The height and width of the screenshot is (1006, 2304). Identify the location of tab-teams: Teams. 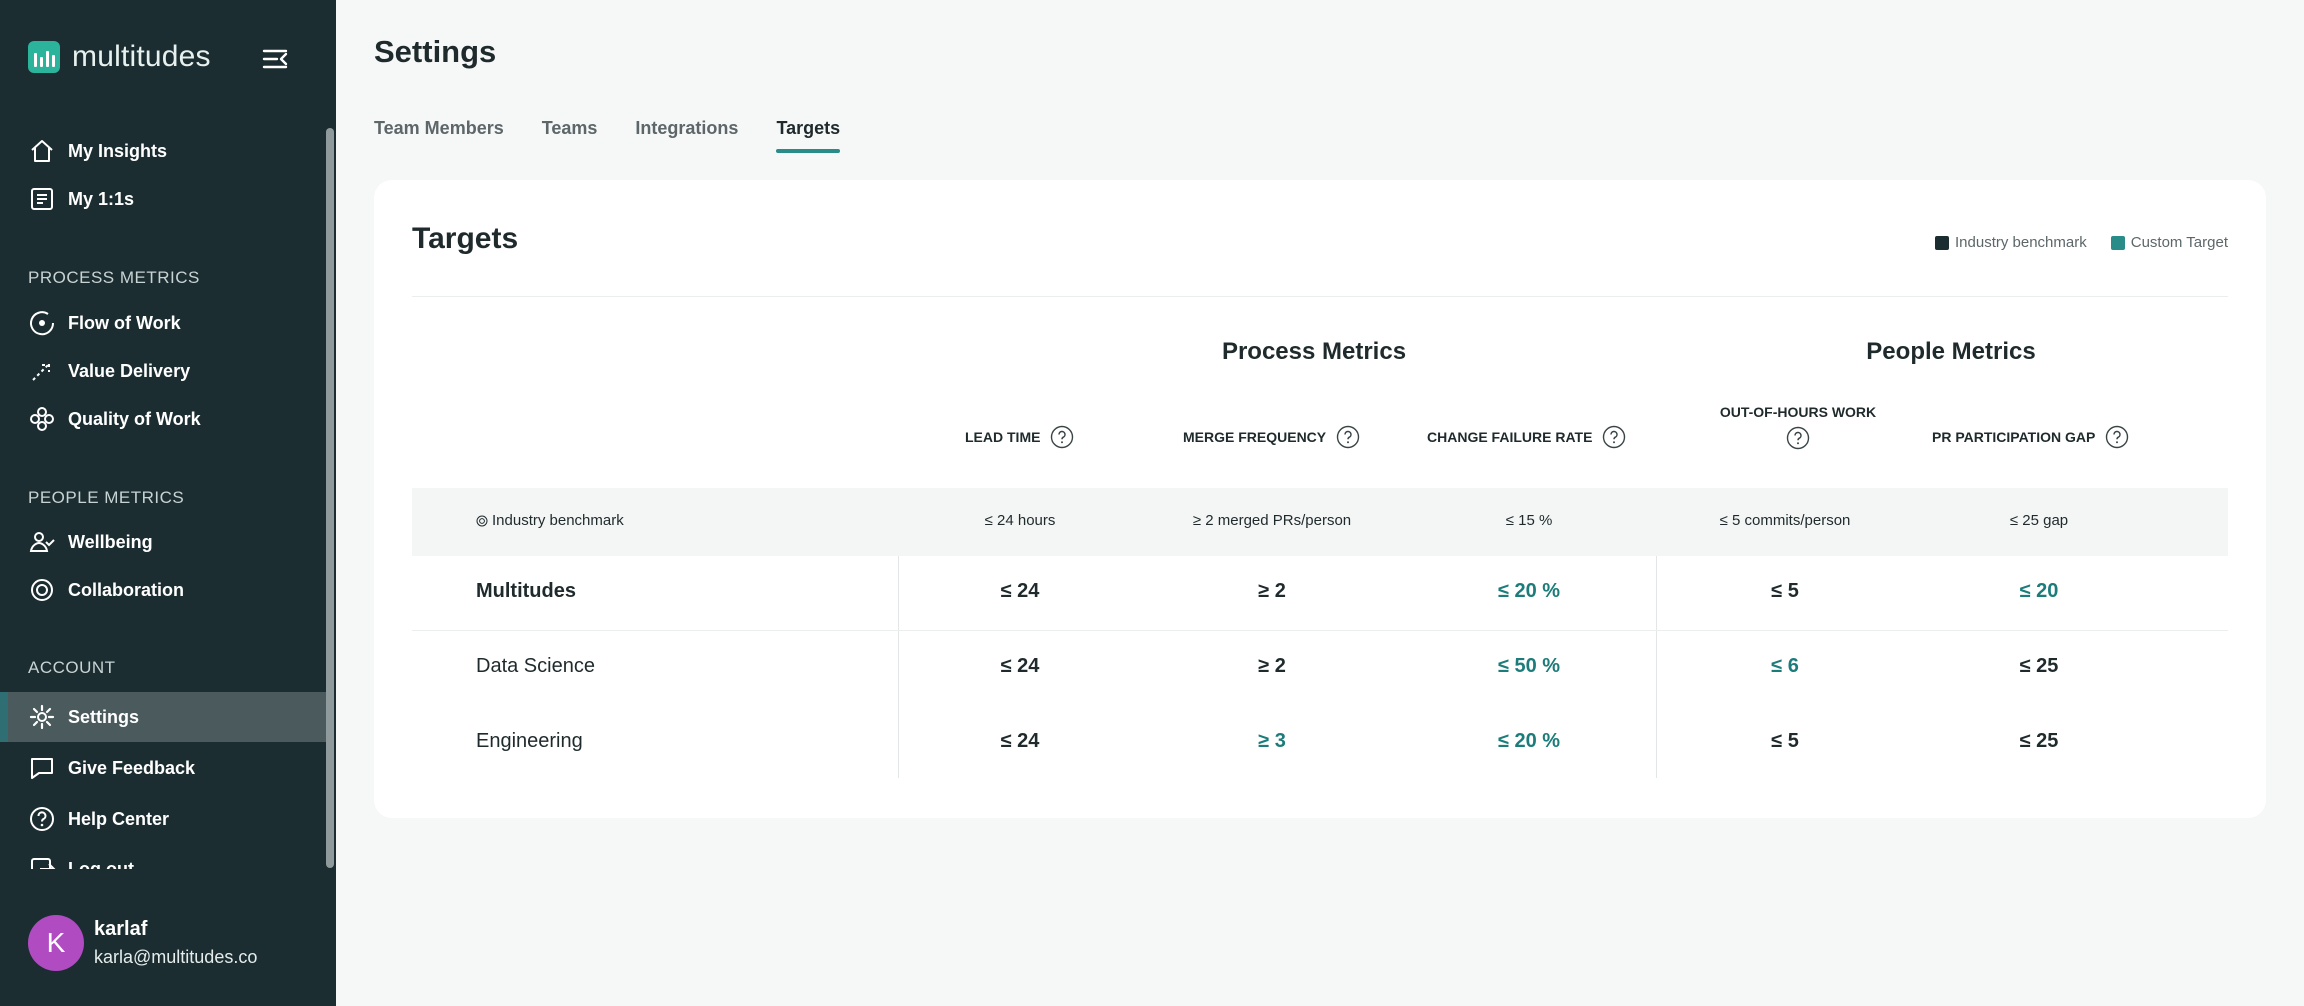
(569, 128).